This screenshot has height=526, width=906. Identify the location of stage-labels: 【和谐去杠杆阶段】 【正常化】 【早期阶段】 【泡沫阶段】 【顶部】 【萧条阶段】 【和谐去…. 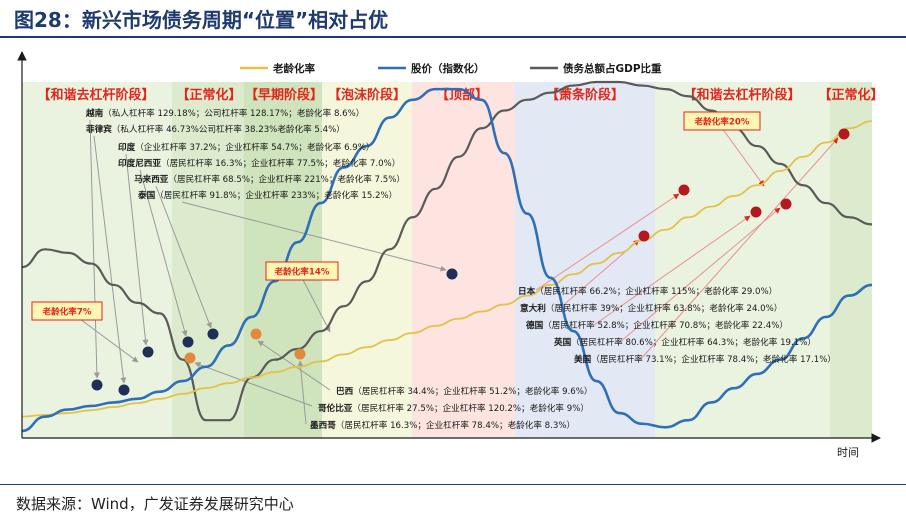
(460, 95).